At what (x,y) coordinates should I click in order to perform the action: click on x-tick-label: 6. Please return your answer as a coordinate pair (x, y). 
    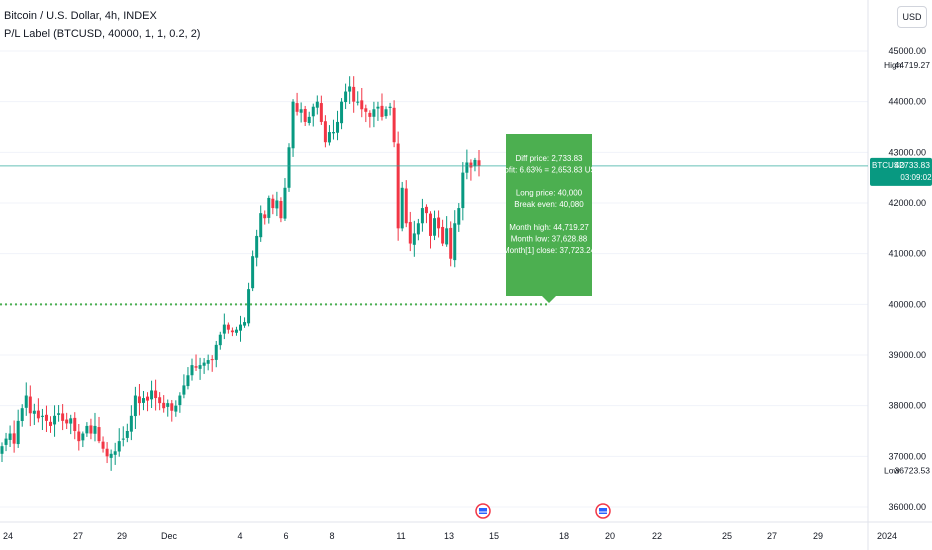
    Looking at the image, I should click on (285, 536).